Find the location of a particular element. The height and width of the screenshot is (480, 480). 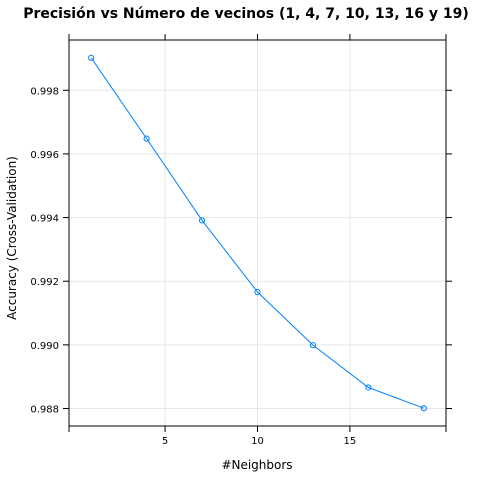

y-tick-label: 0.992 is located at coordinates (44, 282).